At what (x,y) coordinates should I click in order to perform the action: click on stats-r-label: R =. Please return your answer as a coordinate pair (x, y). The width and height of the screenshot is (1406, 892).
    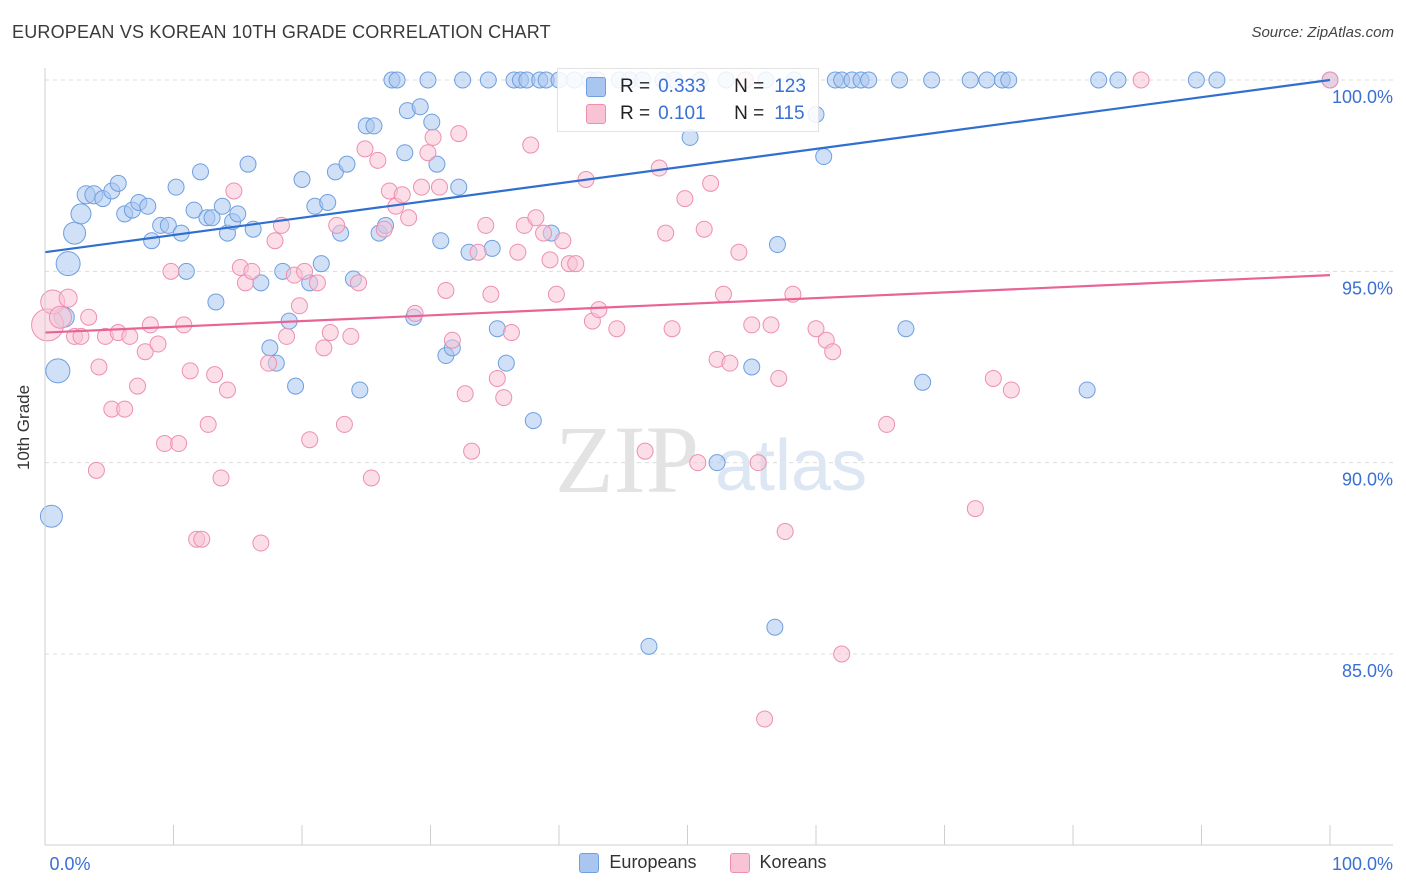
    Looking at the image, I should click on (635, 86).